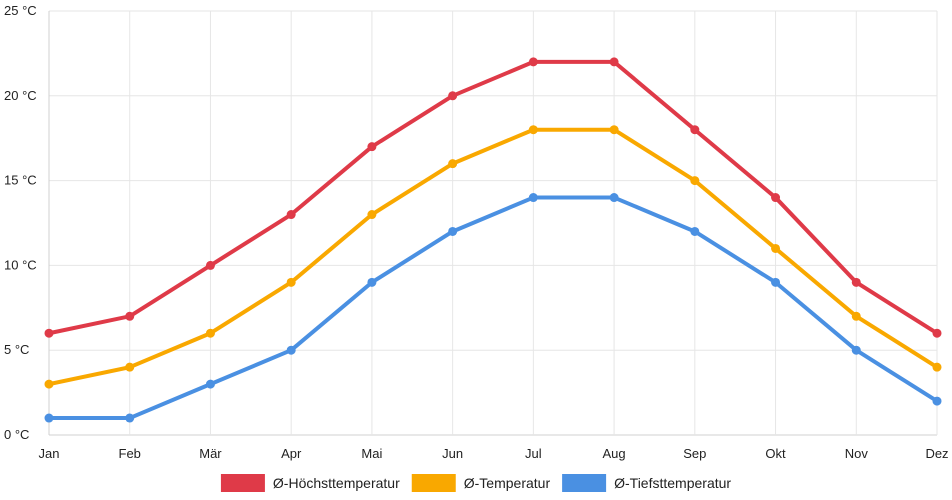 Image resolution: width=952 pixels, height=500 pixels. I want to click on legend-label: Ø-Tiefsttemperatur, so click(672, 483).